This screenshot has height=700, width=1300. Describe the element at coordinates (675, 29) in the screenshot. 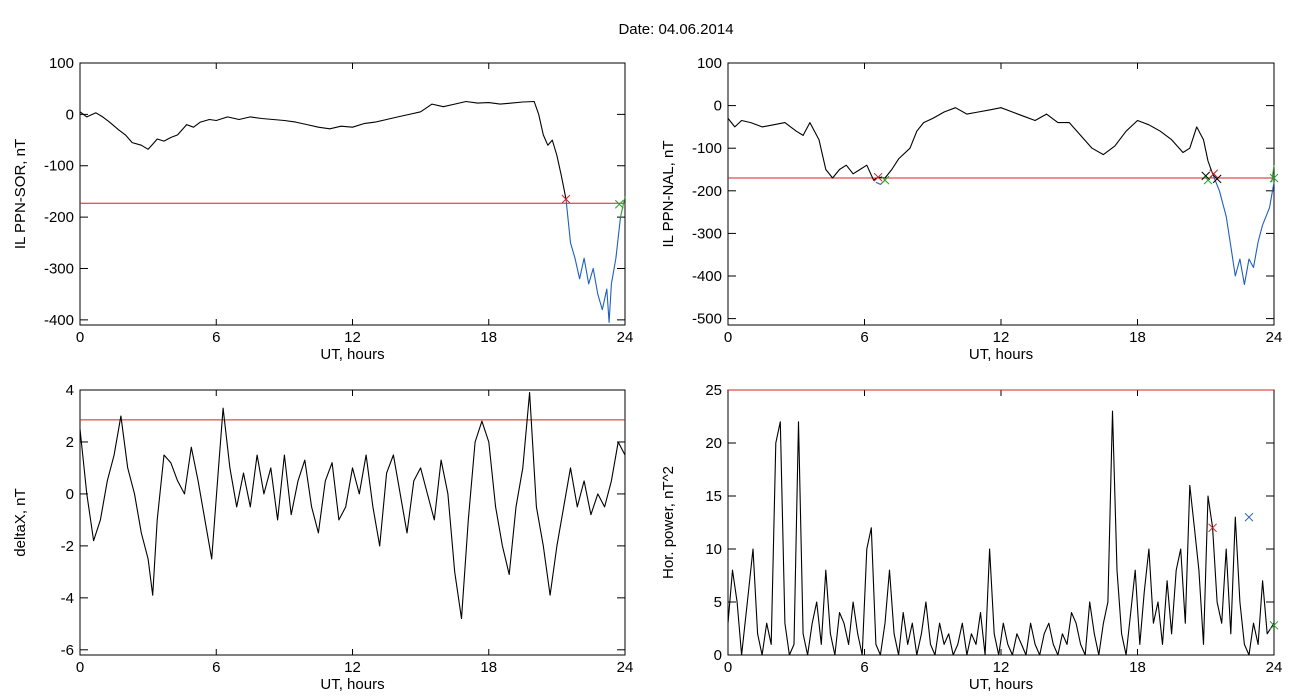

I see `figure-title: Date: 04.06.2014` at that location.